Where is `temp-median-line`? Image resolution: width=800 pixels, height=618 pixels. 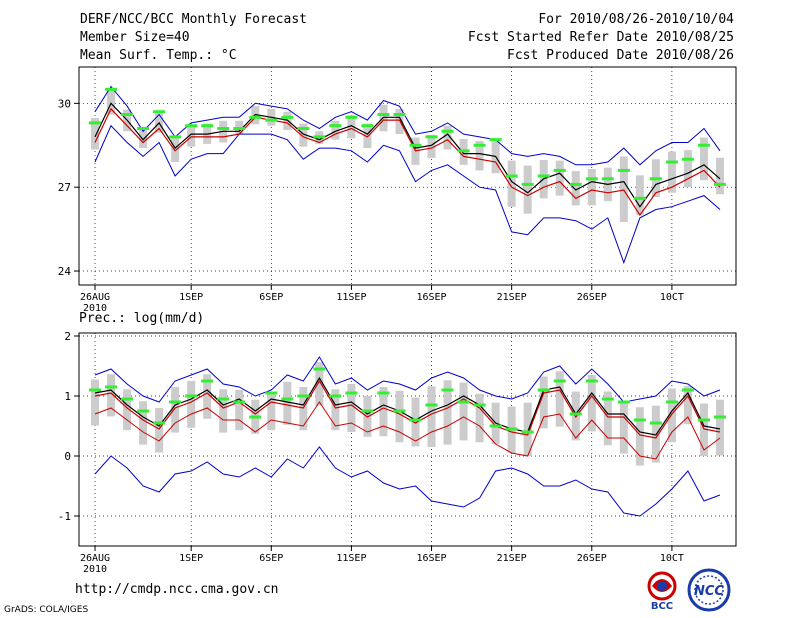
temp-median-line is located at coordinates (407, 162).